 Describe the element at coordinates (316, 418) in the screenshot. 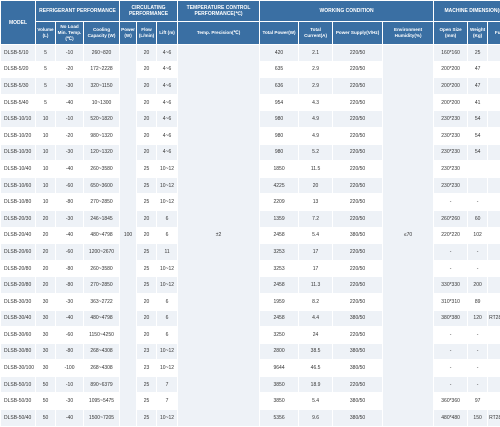

I see `cell-total-current: 9.6` at that location.